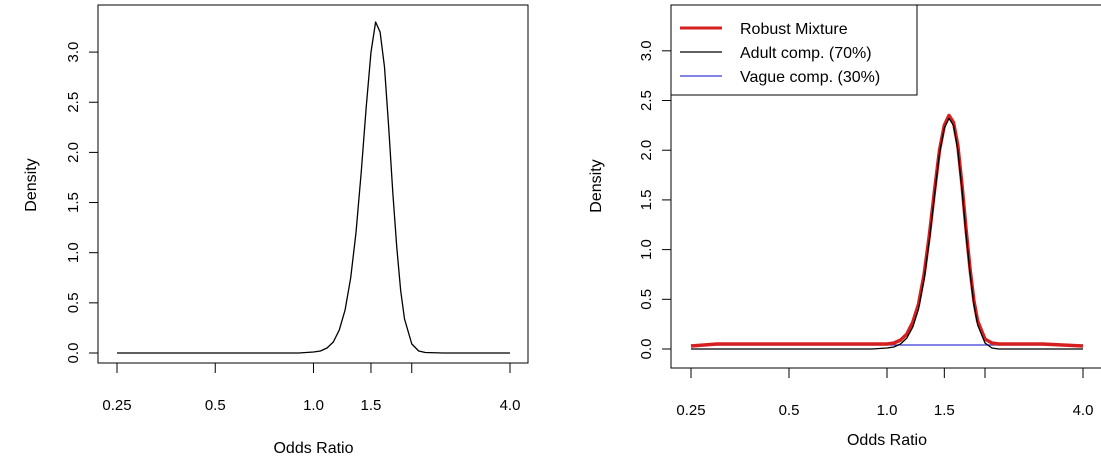 The width and height of the screenshot is (1101, 459). I want to click on legend-entry: Vague comp. (30%), so click(810, 77).